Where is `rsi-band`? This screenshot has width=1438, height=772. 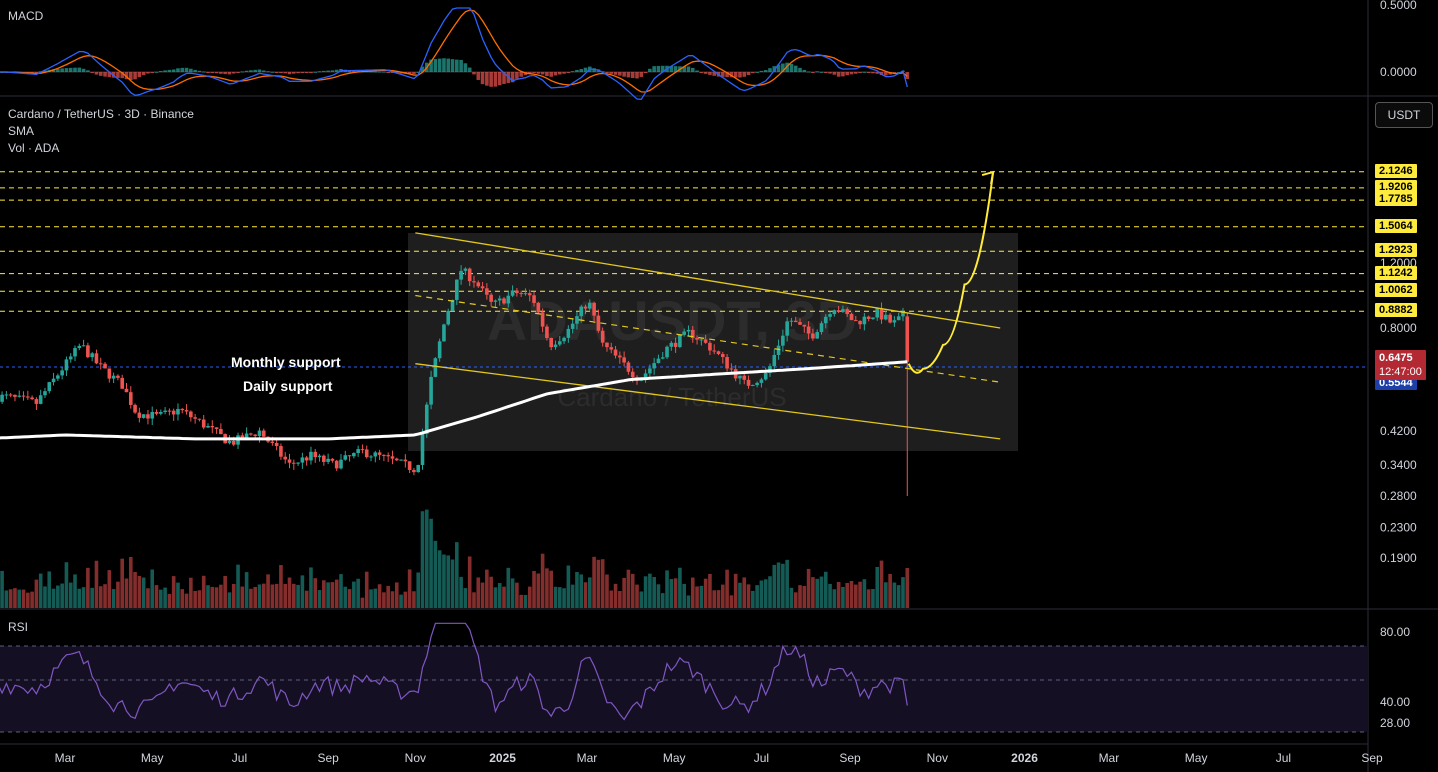
rsi-band is located at coordinates (684, 689).